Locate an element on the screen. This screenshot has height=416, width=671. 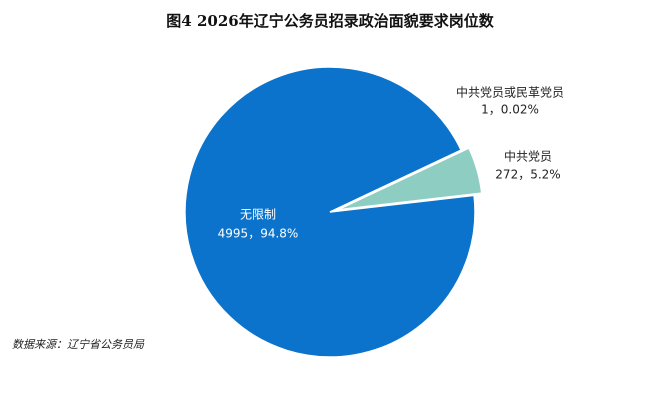
data-label: 4995，94.8% is located at coordinates (258, 234).